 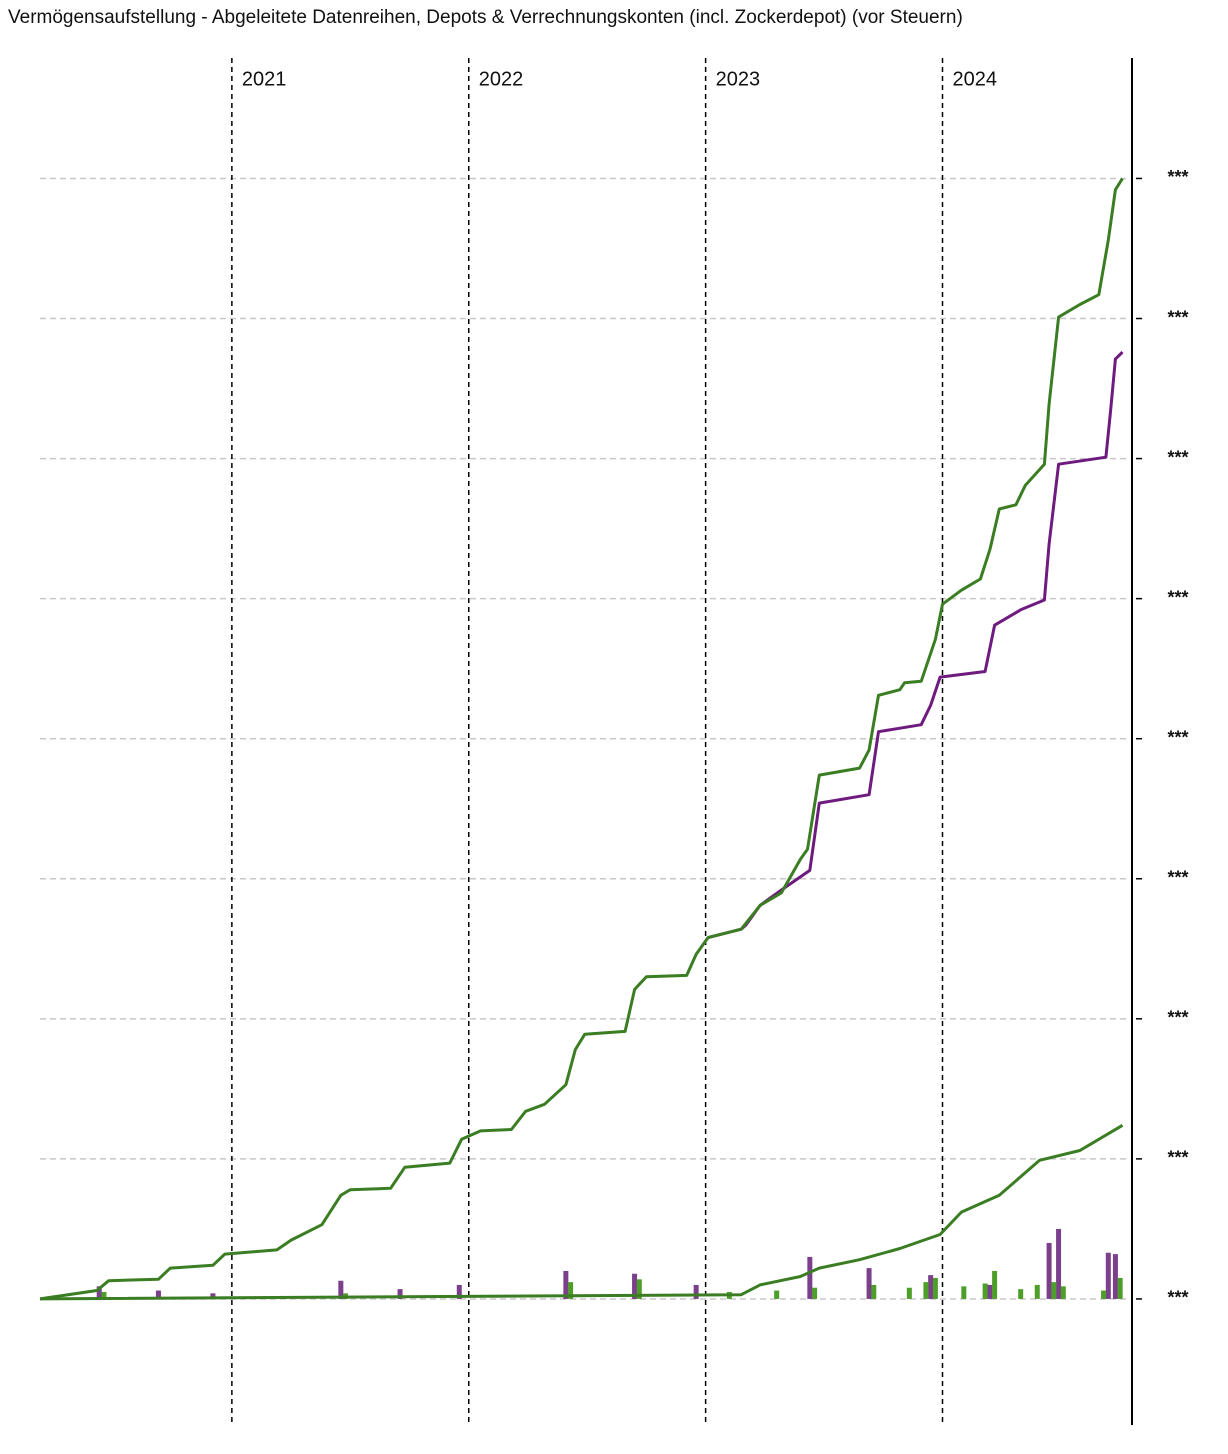 What do you see at coordinates (738, 79) in the screenshot?
I see `x-tick-label: 2023` at bounding box center [738, 79].